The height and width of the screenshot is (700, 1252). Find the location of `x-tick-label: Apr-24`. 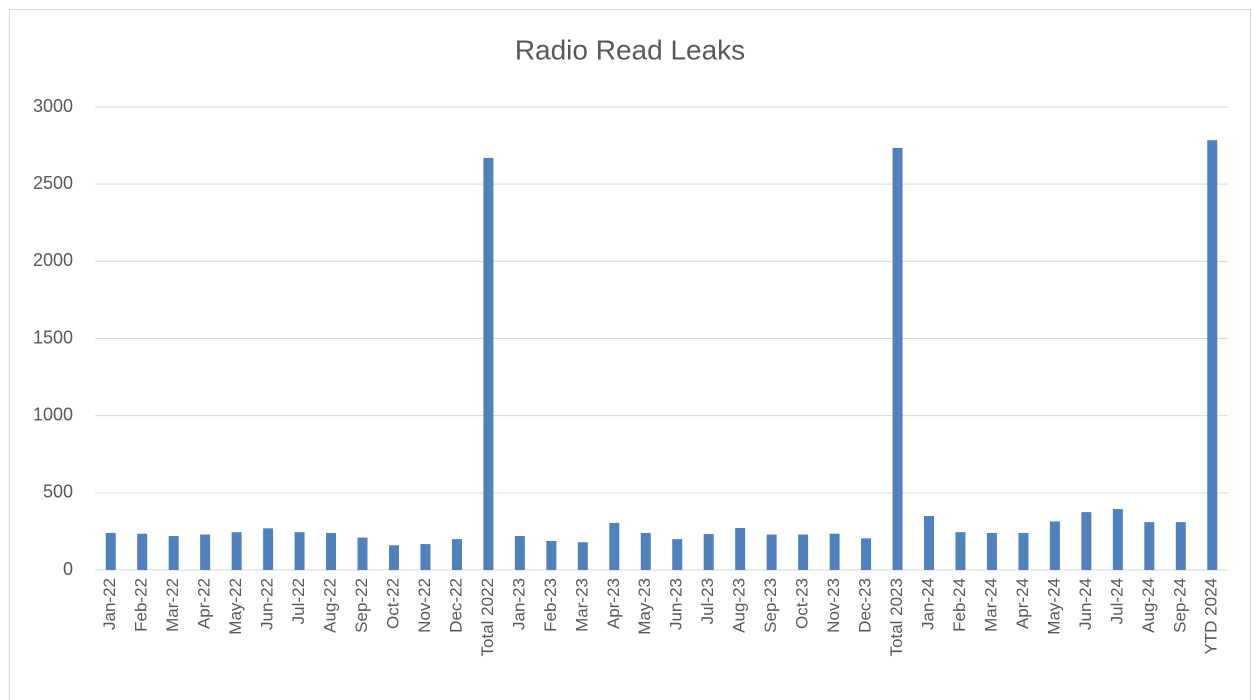

x-tick-label: Apr-24 is located at coordinates (1022, 603).